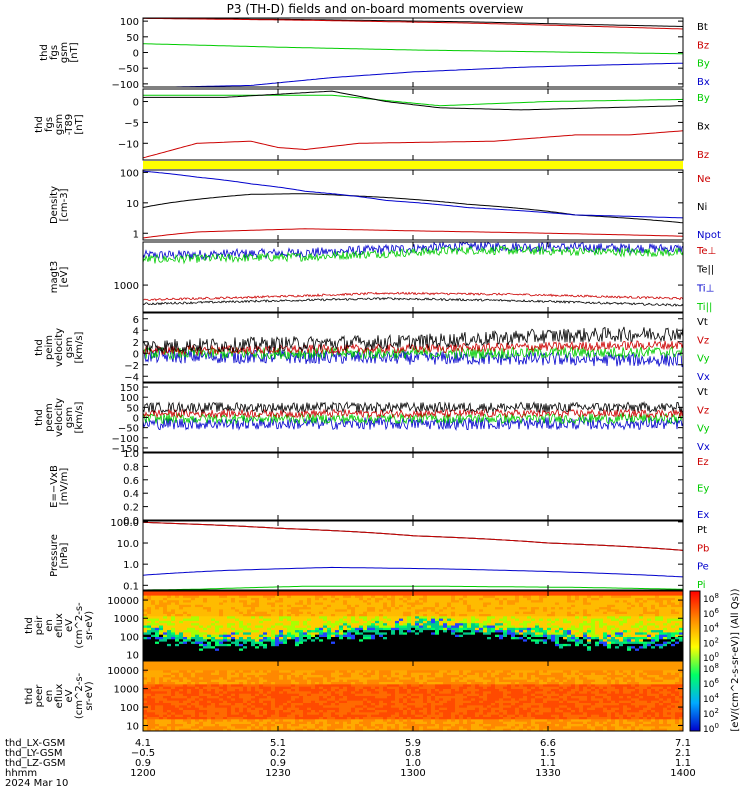 The width and height of the screenshot is (750, 800). Describe the element at coordinates (69, 695) in the screenshot. I see `ylabel-peer: eV` at that location.